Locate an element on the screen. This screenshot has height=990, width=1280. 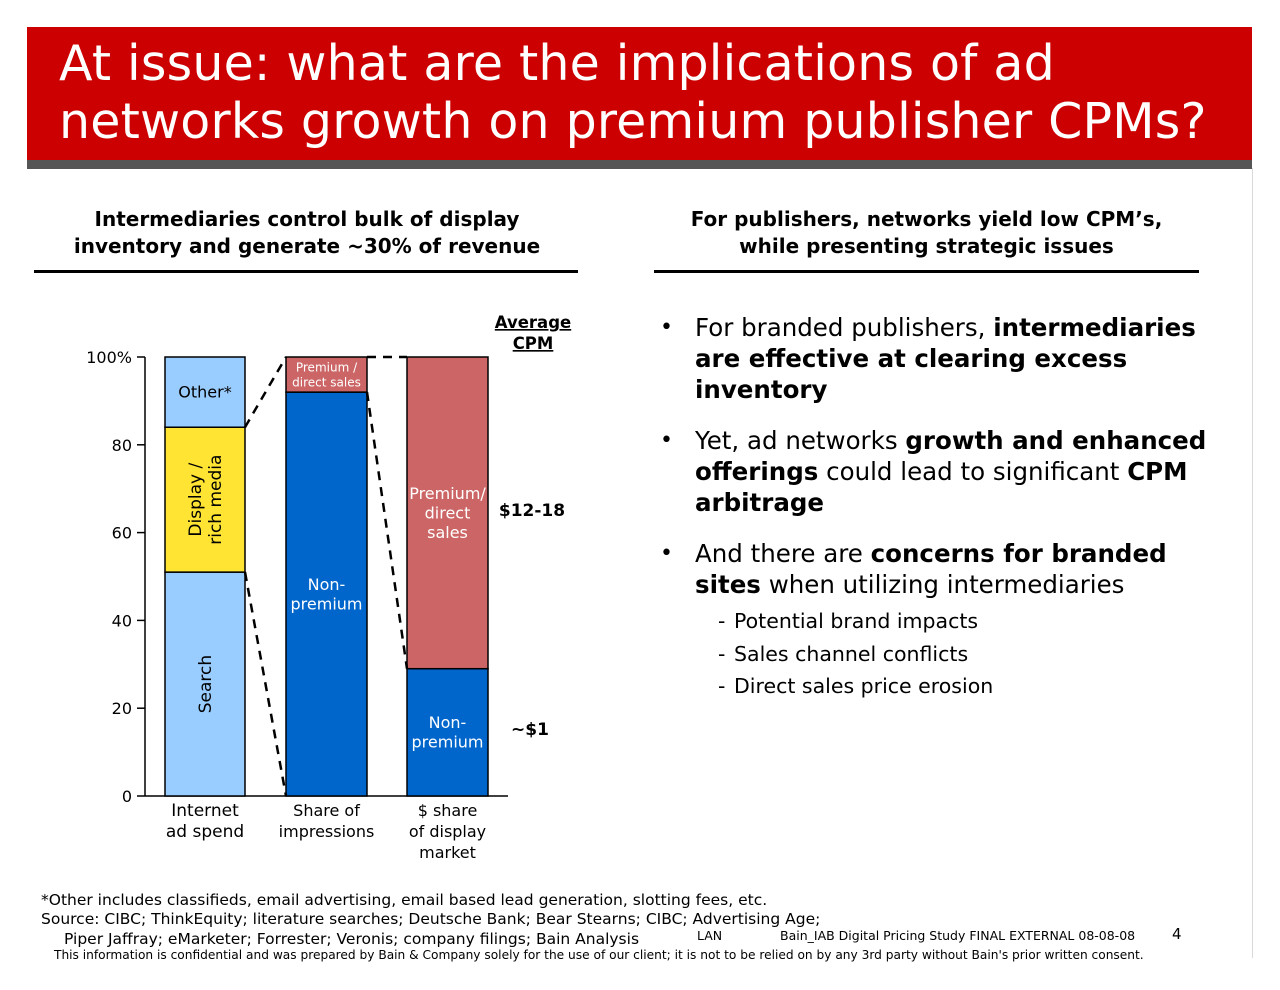
segment-label: Search is located at coordinates (206, 684).